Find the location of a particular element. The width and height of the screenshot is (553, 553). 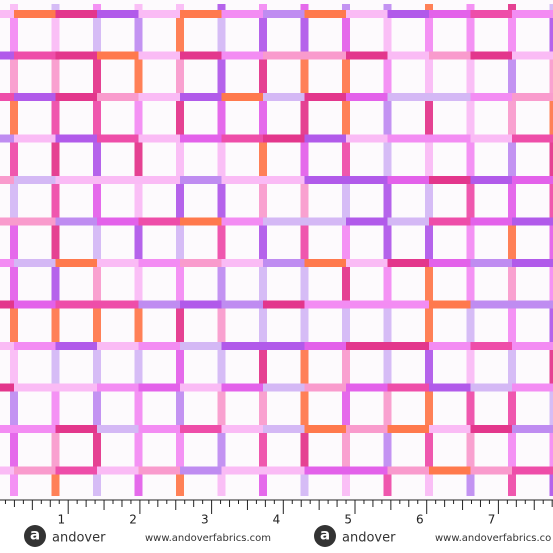

ruler-label: 7 is located at coordinates (492, 520).